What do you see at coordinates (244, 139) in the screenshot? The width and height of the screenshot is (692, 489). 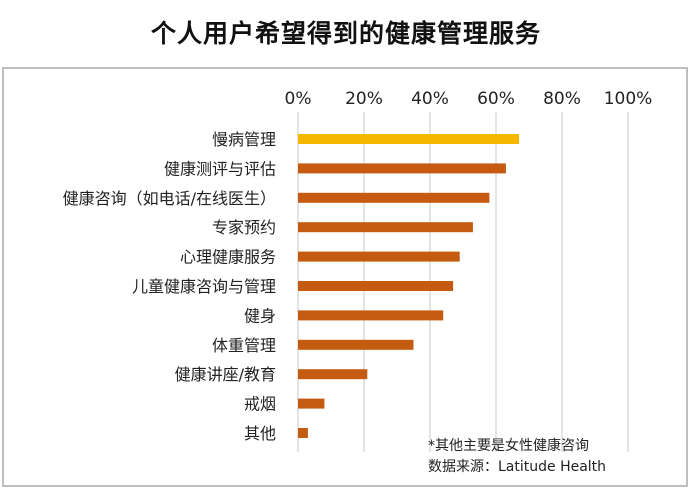 I see `category-label: 慢病管理` at bounding box center [244, 139].